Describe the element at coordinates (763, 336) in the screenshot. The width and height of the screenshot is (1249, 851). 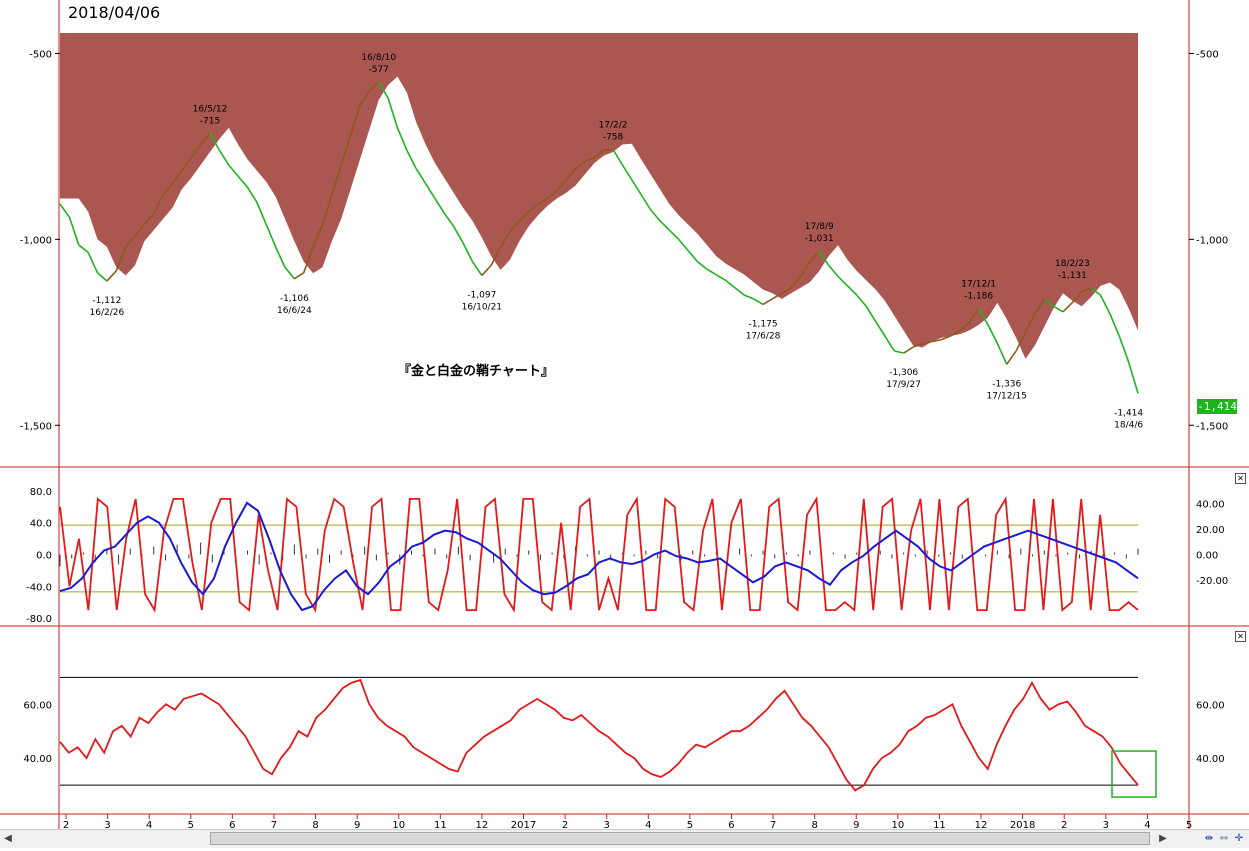
I see `annotation-date: 17/6/28` at that location.